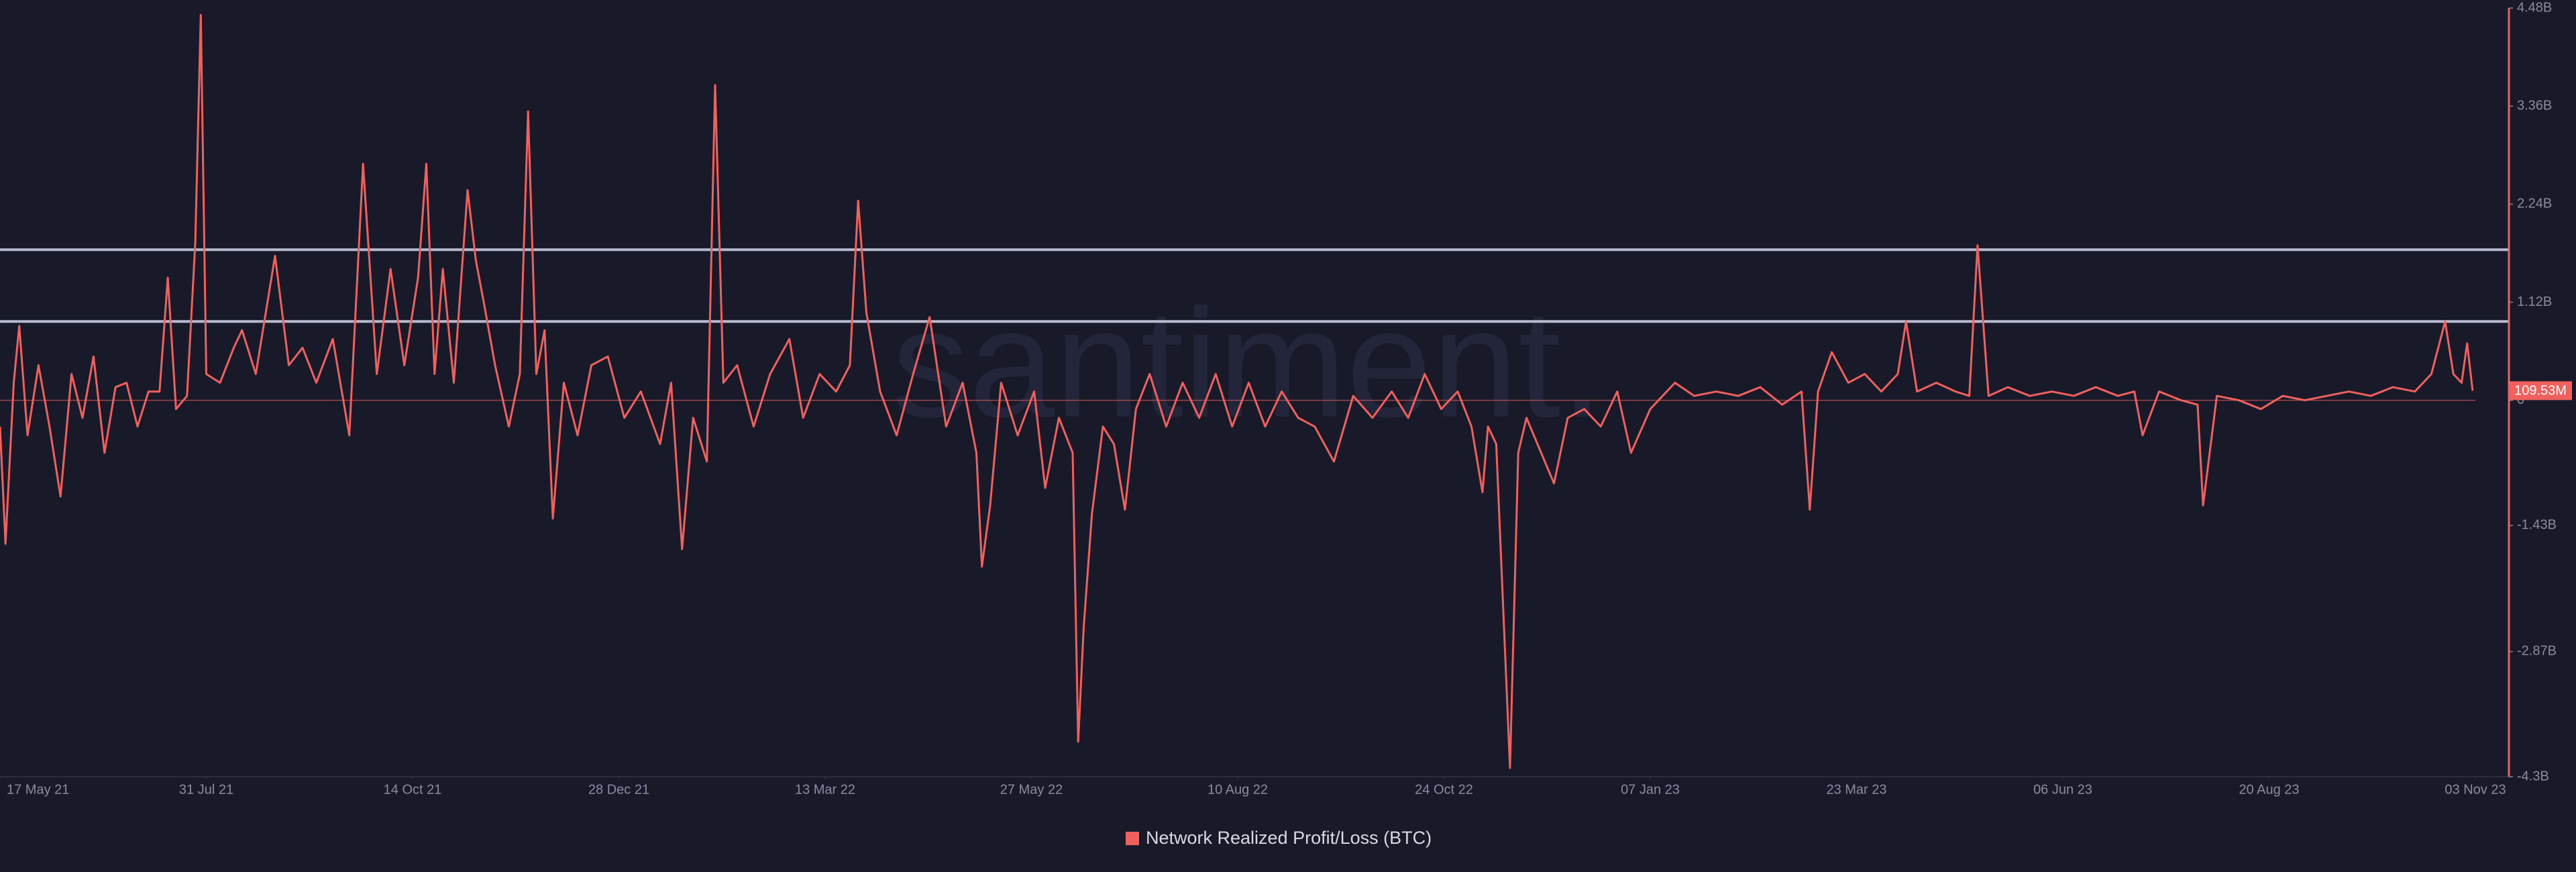 The width and height of the screenshot is (2576, 872). I want to click on legend-swatch, so click(1132, 839).